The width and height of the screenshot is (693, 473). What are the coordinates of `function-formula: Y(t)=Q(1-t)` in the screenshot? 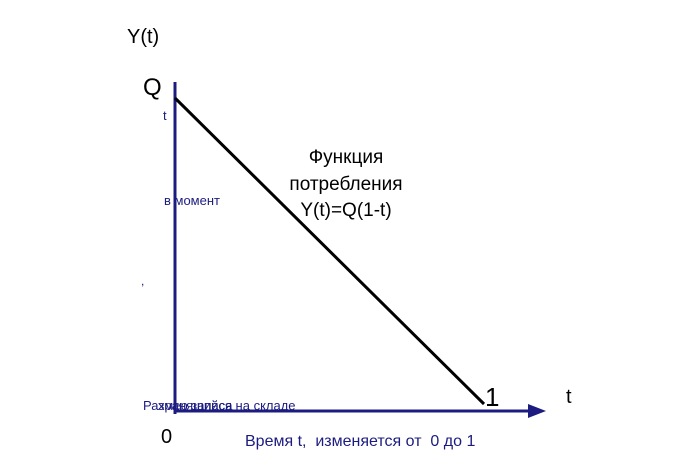 It's located at (345, 210).